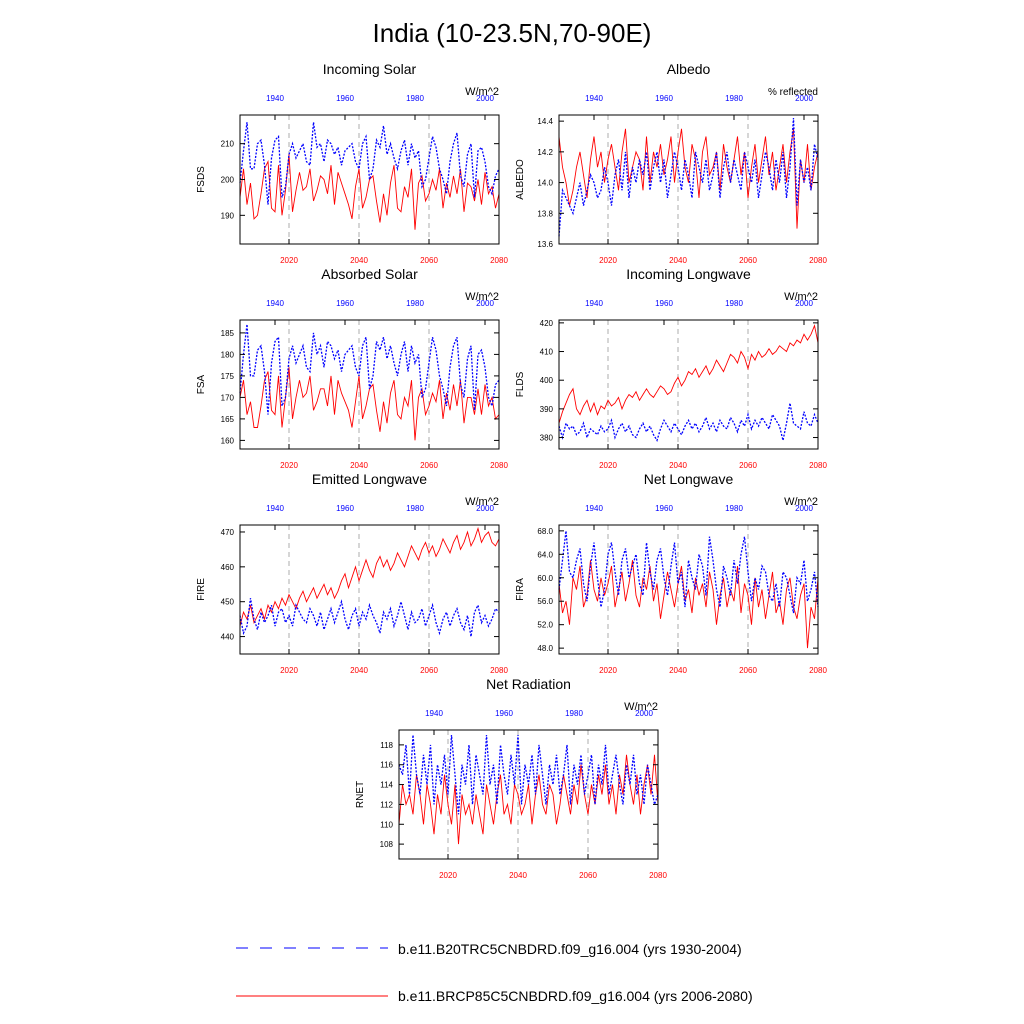 This screenshot has width=1024, height=1024. Describe the element at coordinates (360, 794) in the screenshot. I see `y-axis-label: RNET` at that location.